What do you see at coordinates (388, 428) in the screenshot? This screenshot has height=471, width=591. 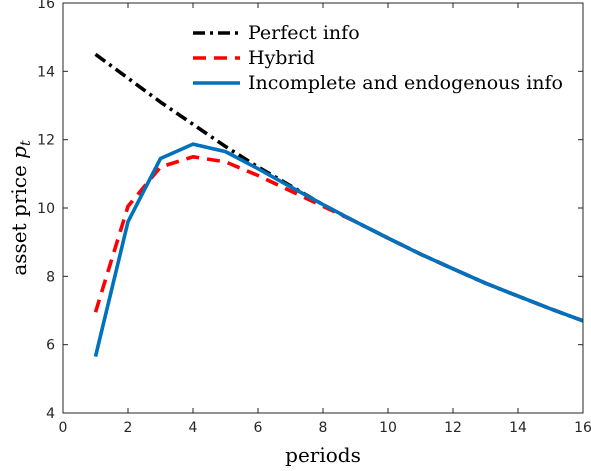 I see `x-tick-label: 10` at bounding box center [388, 428].